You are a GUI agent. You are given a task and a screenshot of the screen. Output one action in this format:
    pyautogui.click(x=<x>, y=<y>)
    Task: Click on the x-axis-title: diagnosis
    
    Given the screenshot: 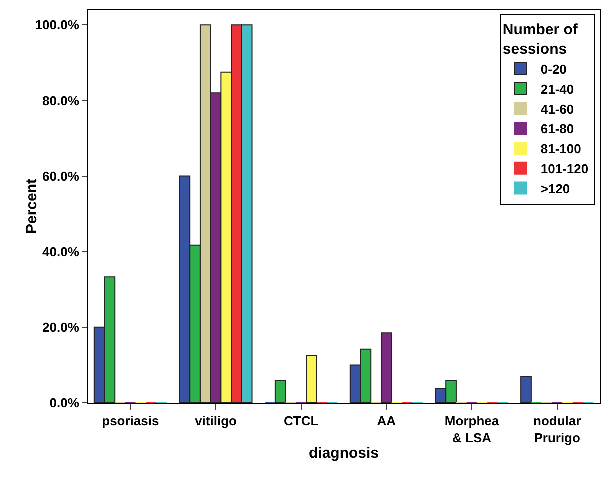 What is the action you would take?
    pyautogui.click(x=344, y=453)
    